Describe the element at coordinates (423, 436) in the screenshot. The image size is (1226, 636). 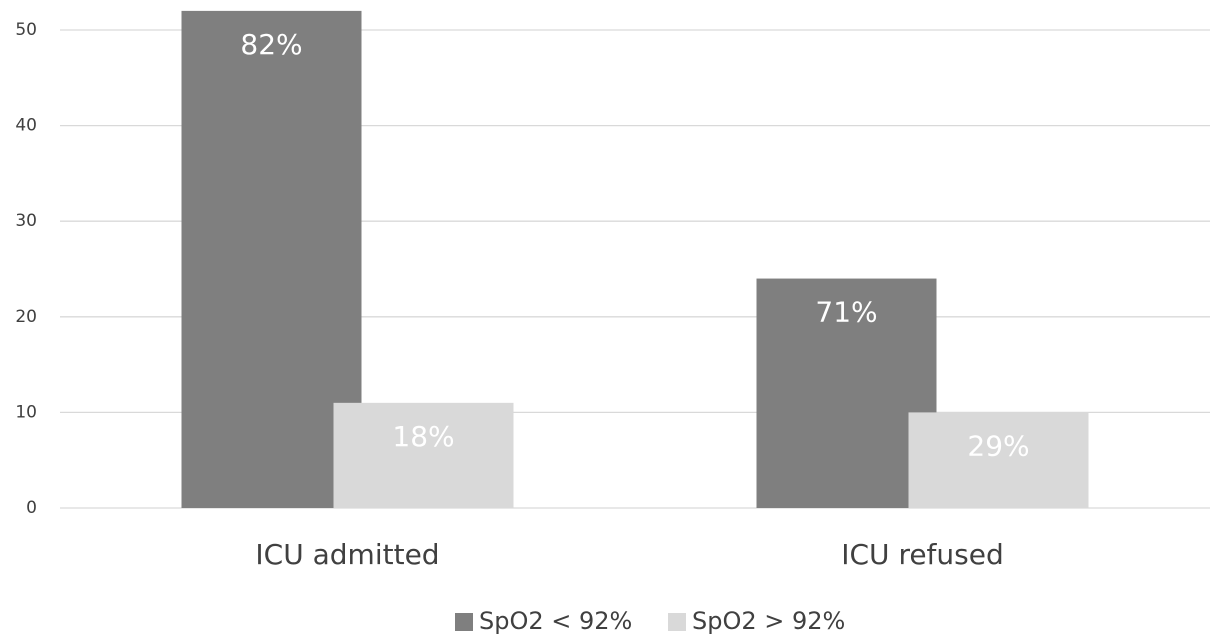
I see `data-label: 18%` at that location.